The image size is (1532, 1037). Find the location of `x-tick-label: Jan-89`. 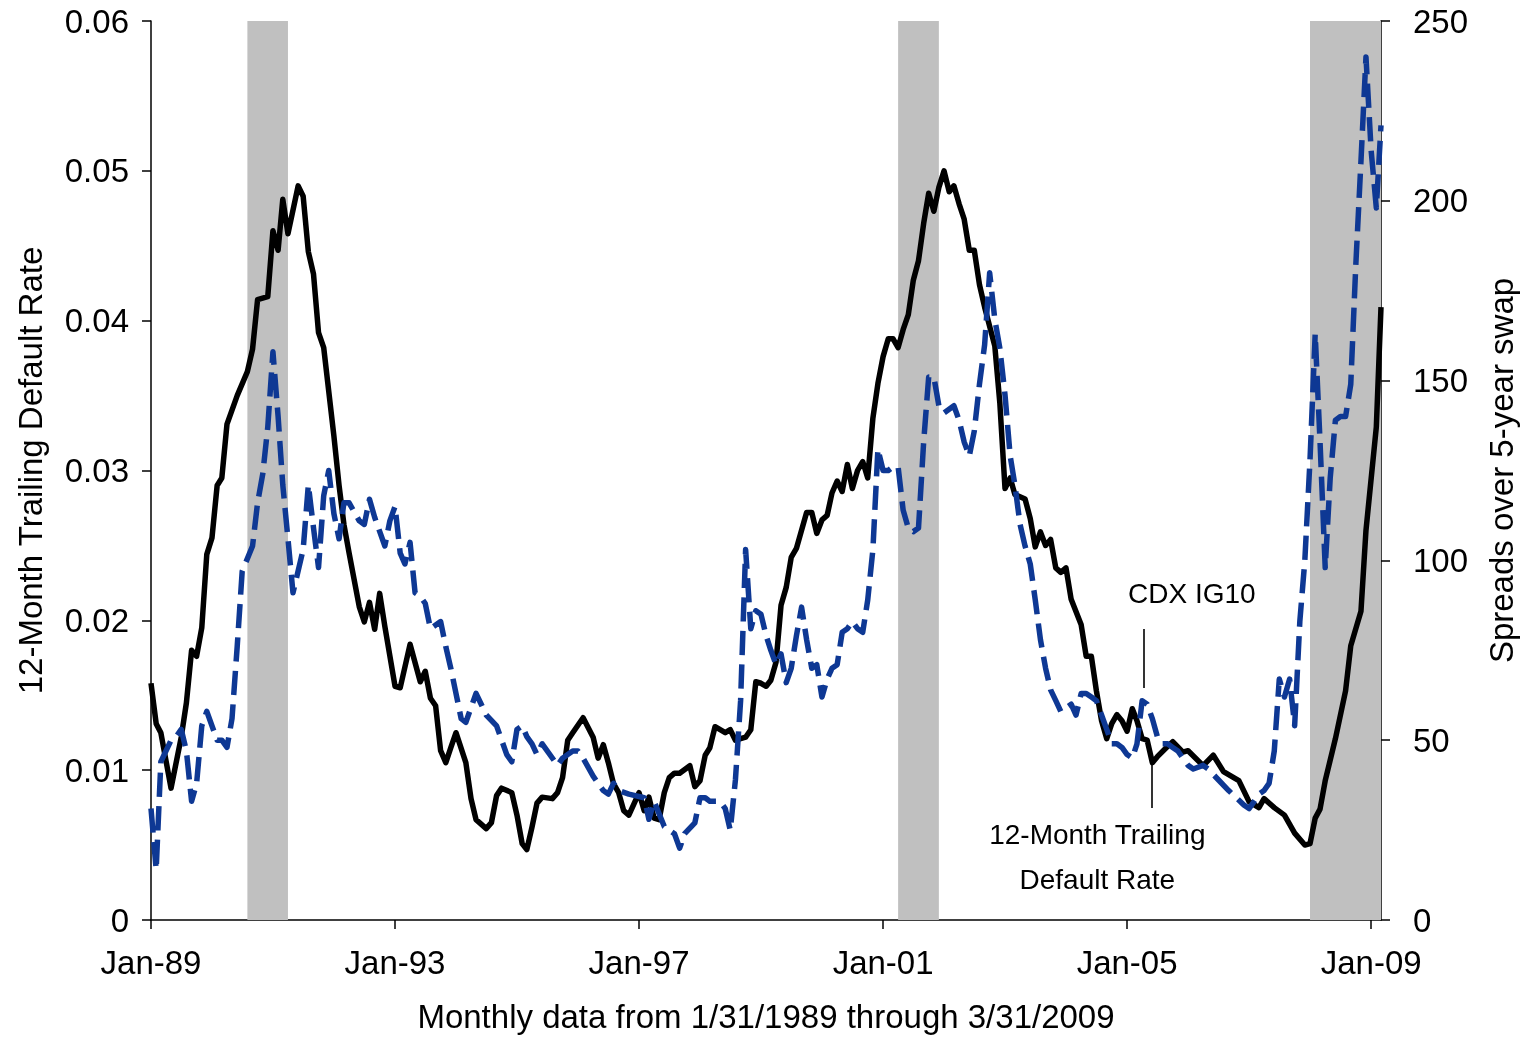

x-tick-label: Jan-89 is located at coordinates (151, 962).